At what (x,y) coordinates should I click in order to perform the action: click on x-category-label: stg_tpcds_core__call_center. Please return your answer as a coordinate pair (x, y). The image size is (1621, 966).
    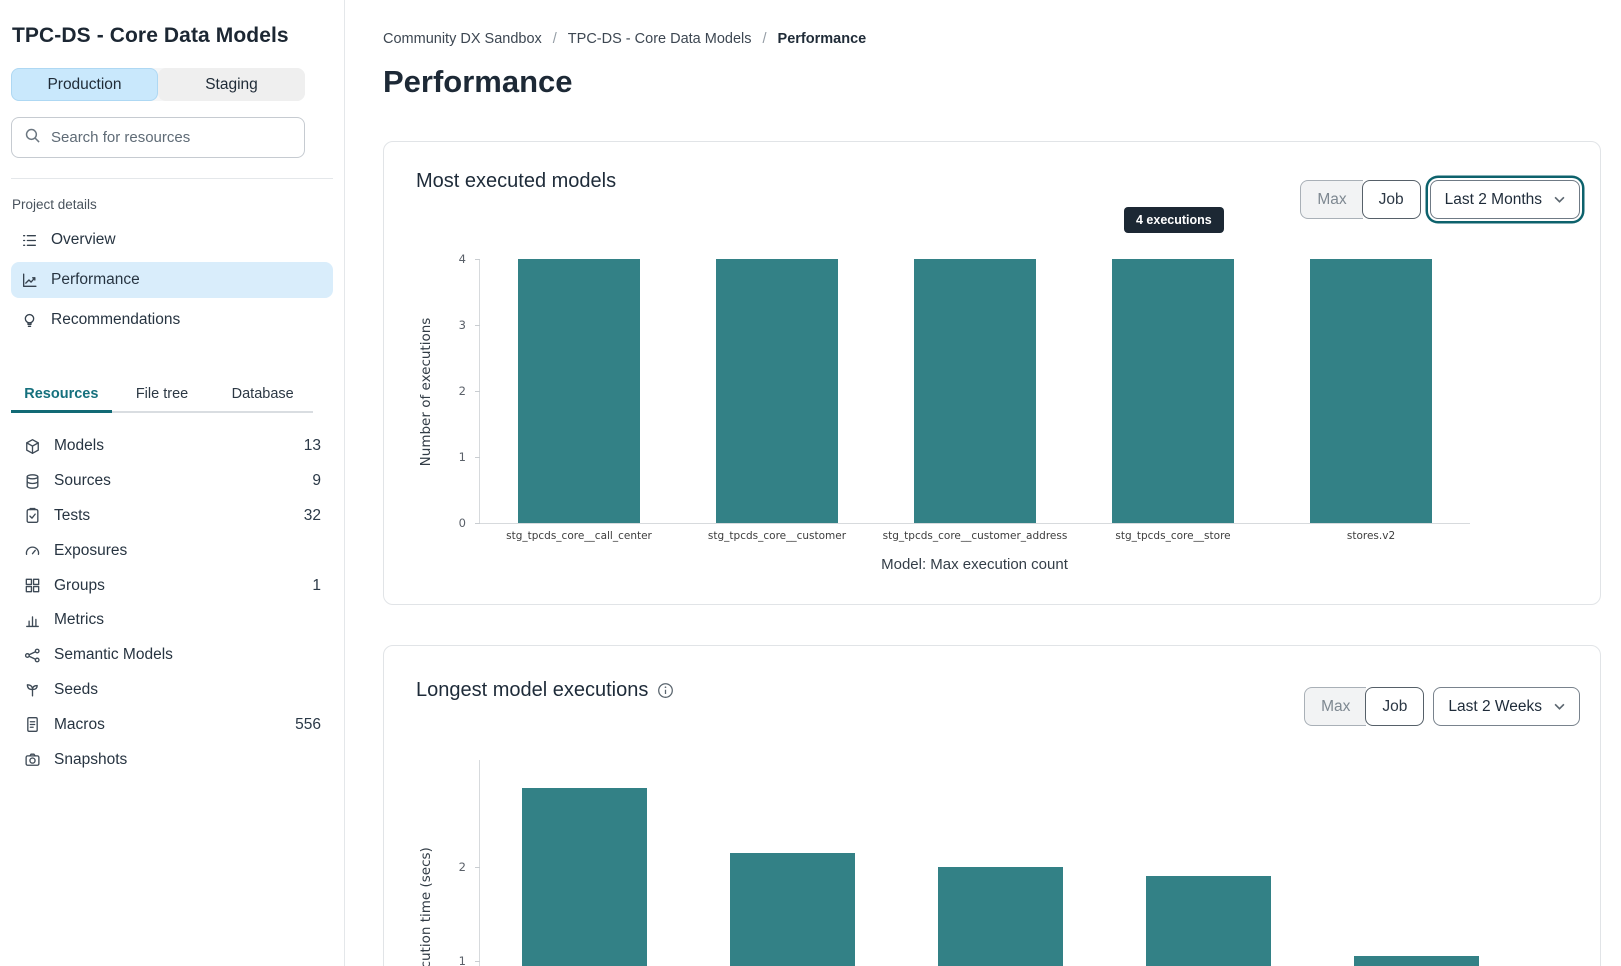
    Looking at the image, I should click on (579, 536).